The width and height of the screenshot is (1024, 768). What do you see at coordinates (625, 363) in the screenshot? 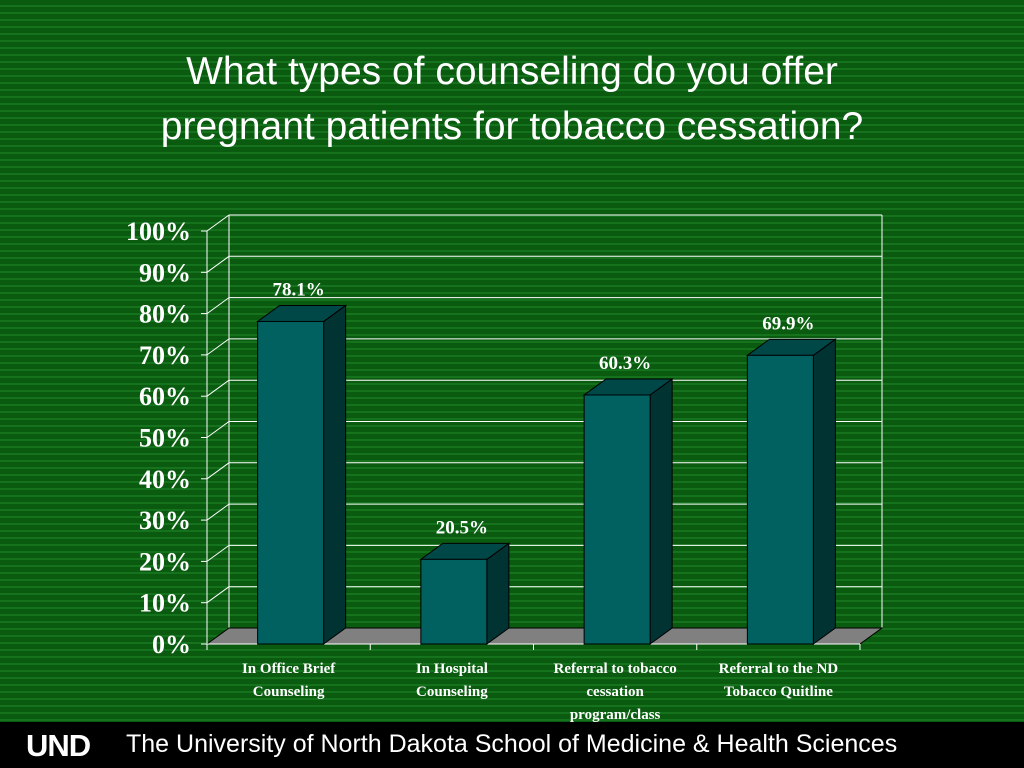
I see `data-label: 60.3%` at bounding box center [625, 363].